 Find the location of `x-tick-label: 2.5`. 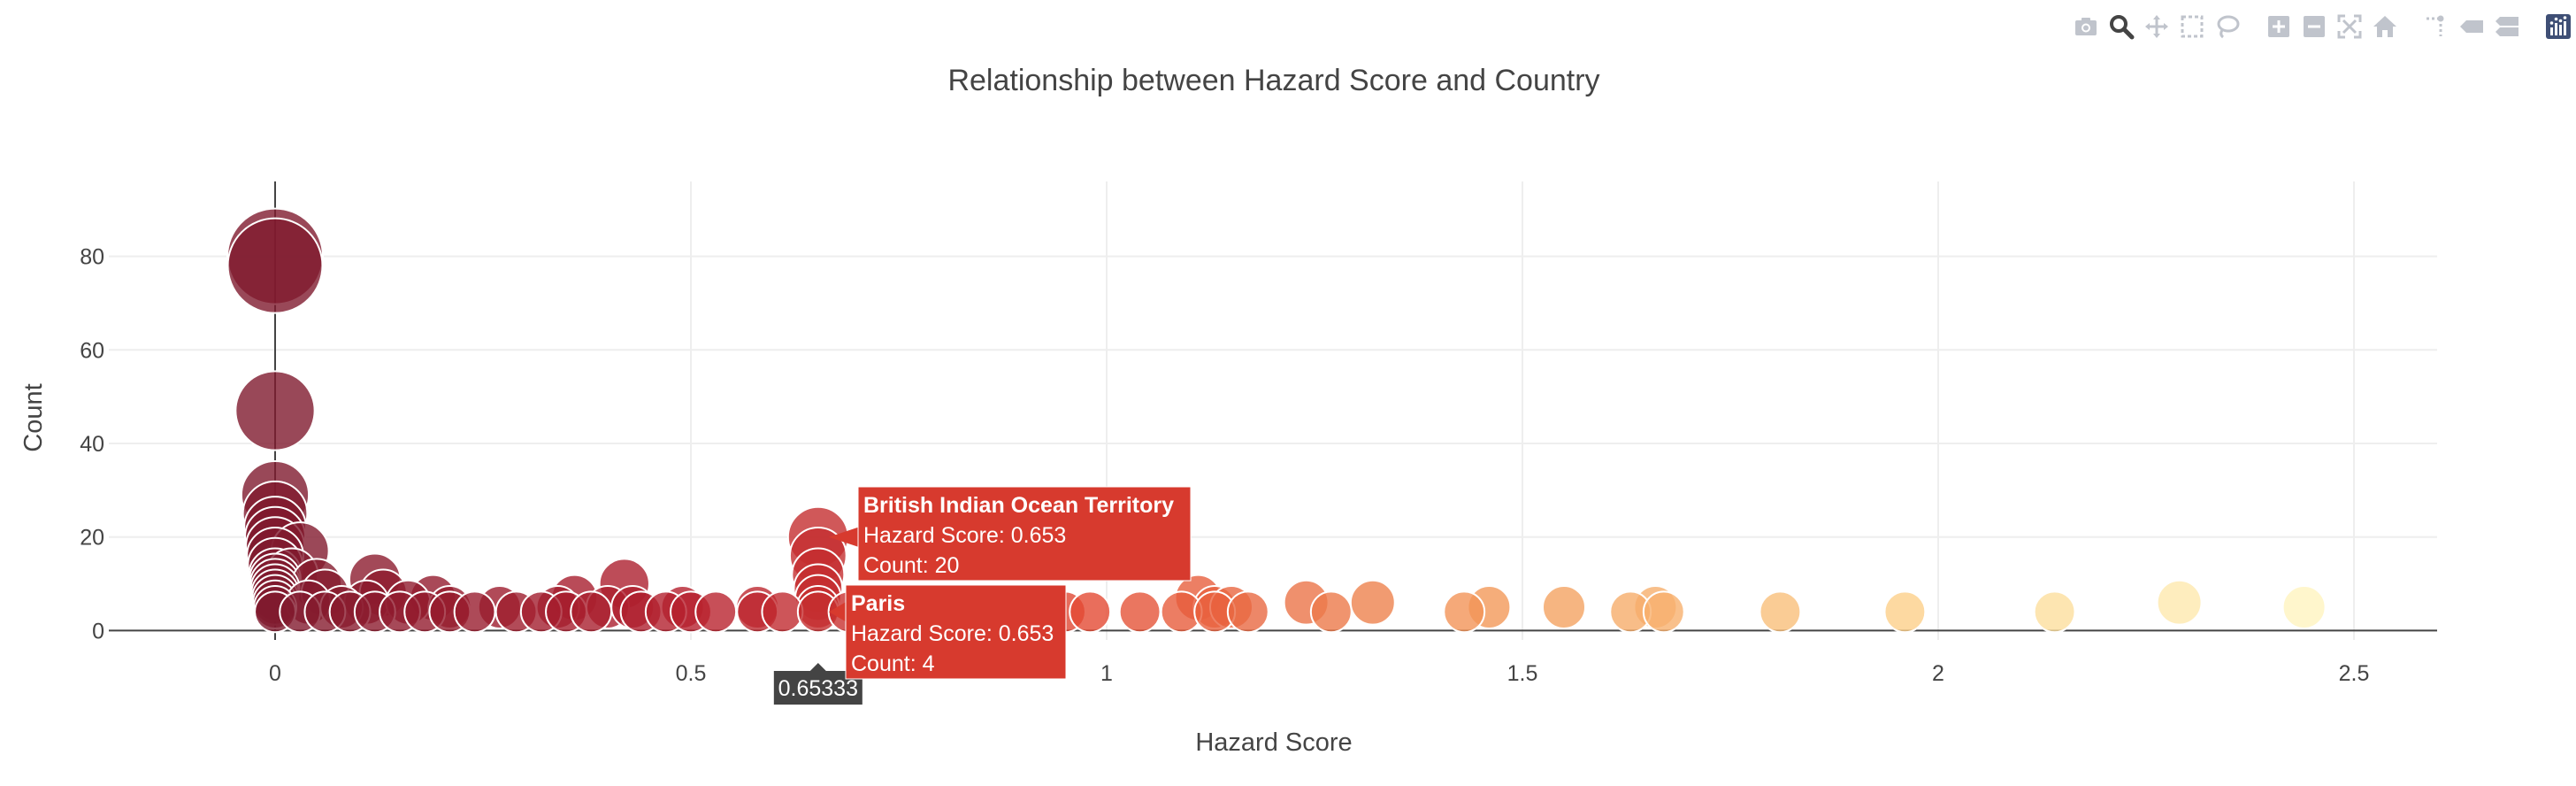

x-tick-label: 2.5 is located at coordinates (2354, 673).